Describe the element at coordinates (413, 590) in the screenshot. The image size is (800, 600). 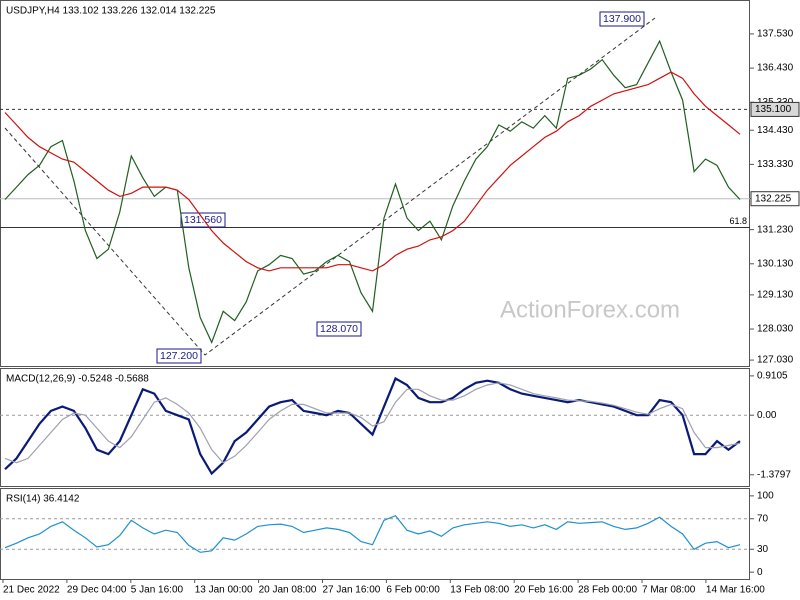
I see `x-tick-label: 6 Feb 00:00` at that location.